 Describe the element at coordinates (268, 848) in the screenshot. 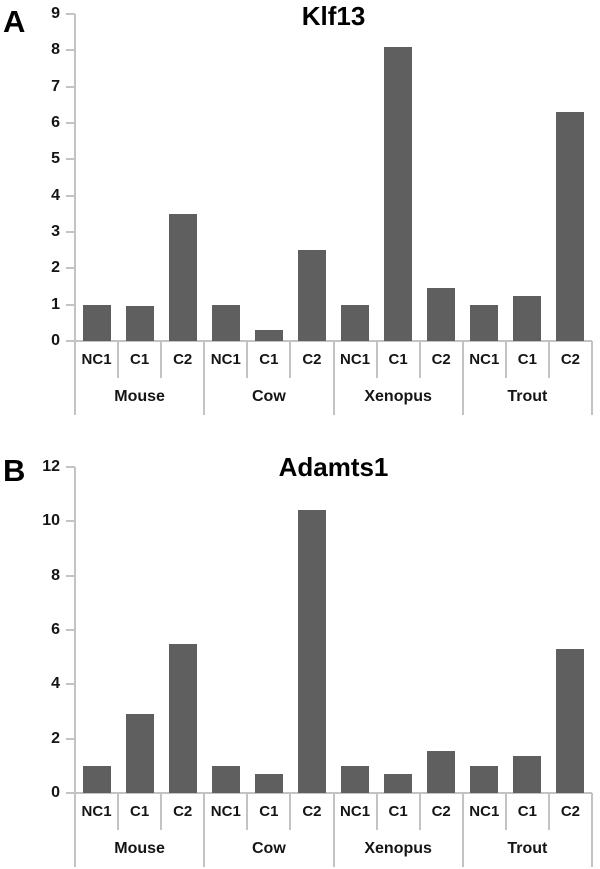

I see `x-axis-group-label: Cow` at that location.